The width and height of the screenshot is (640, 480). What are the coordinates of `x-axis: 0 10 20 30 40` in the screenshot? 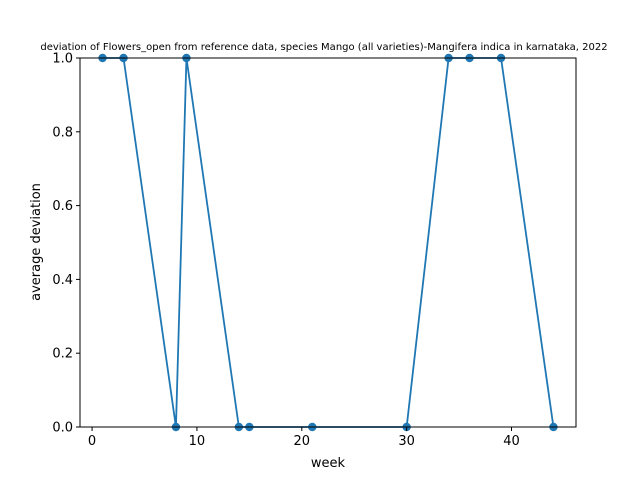 It's located at (304, 438).